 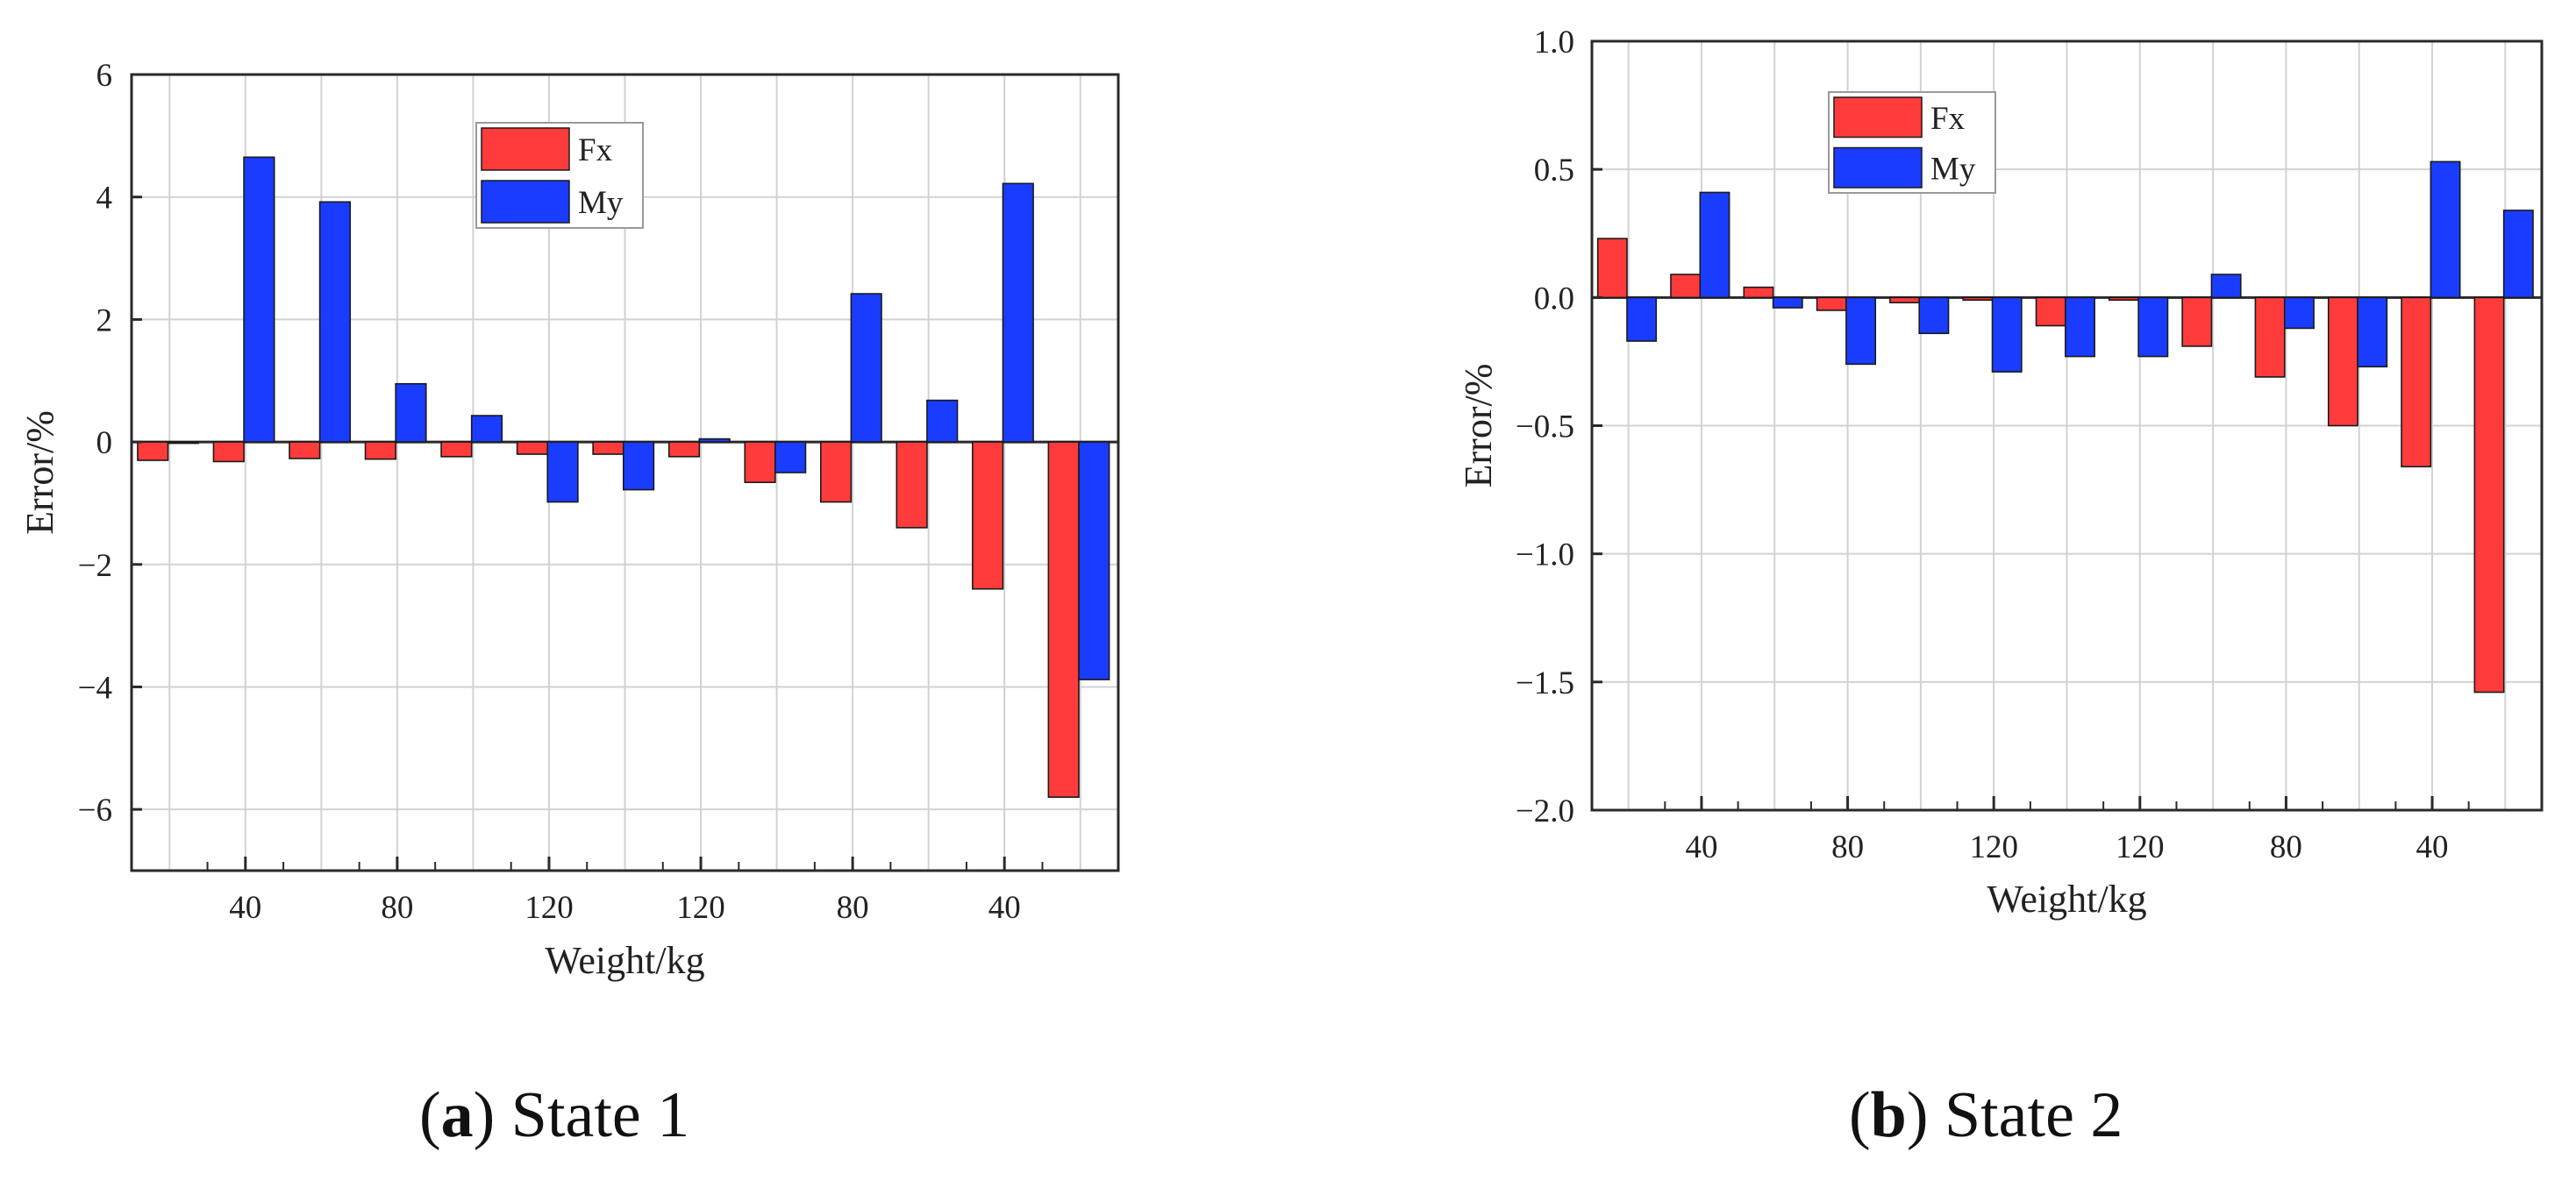 What do you see at coordinates (559, 176) in the screenshot?
I see `legend: Fx My` at bounding box center [559, 176].